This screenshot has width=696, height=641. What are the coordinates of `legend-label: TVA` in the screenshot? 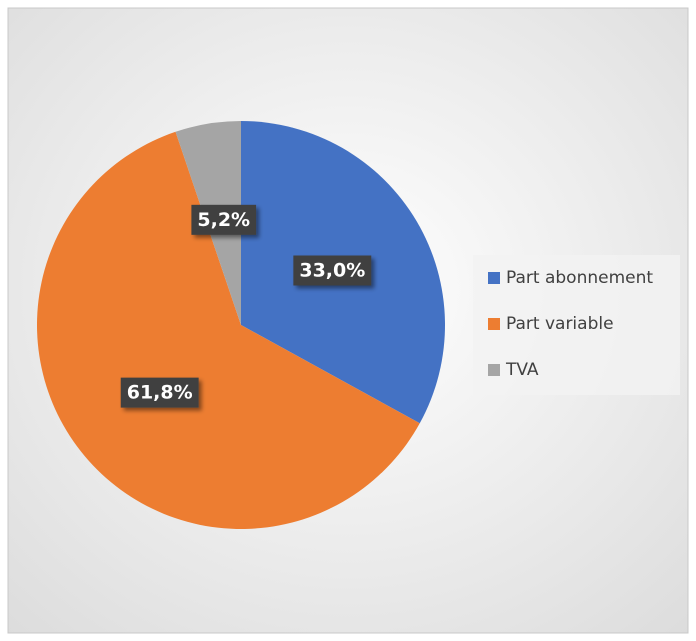 It's located at (522, 370).